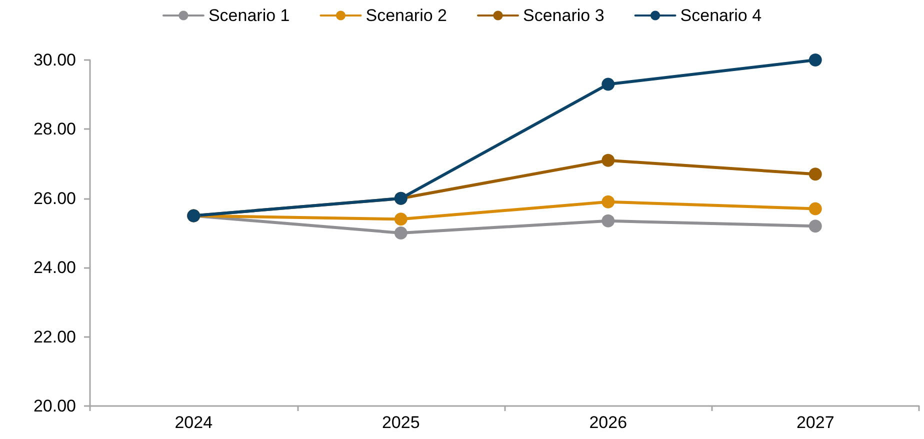 The width and height of the screenshot is (924, 439). What do you see at coordinates (54, 268) in the screenshot?
I see `y-tick-label: 24.00` at bounding box center [54, 268].